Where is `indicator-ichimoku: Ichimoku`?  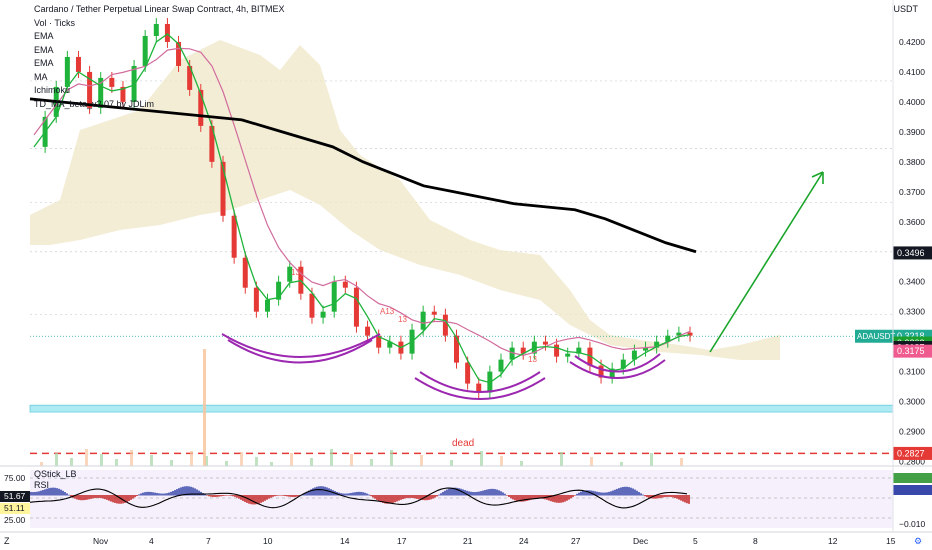
indicator-ichimoku: Ichimoku is located at coordinates (52, 90).